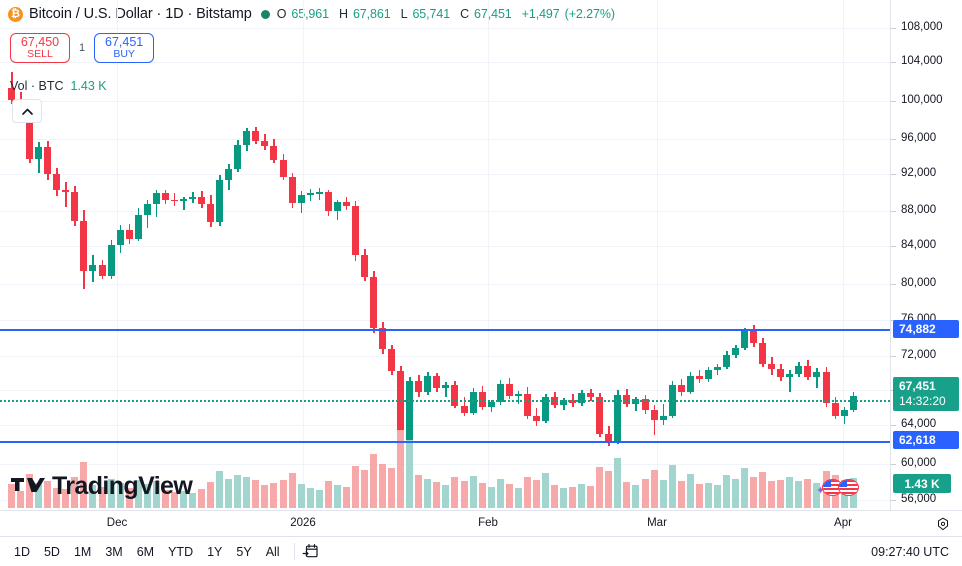 The height and width of the screenshot is (566, 962). Describe the element at coordinates (445, 442) in the screenshot. I see `support-line` at that location.